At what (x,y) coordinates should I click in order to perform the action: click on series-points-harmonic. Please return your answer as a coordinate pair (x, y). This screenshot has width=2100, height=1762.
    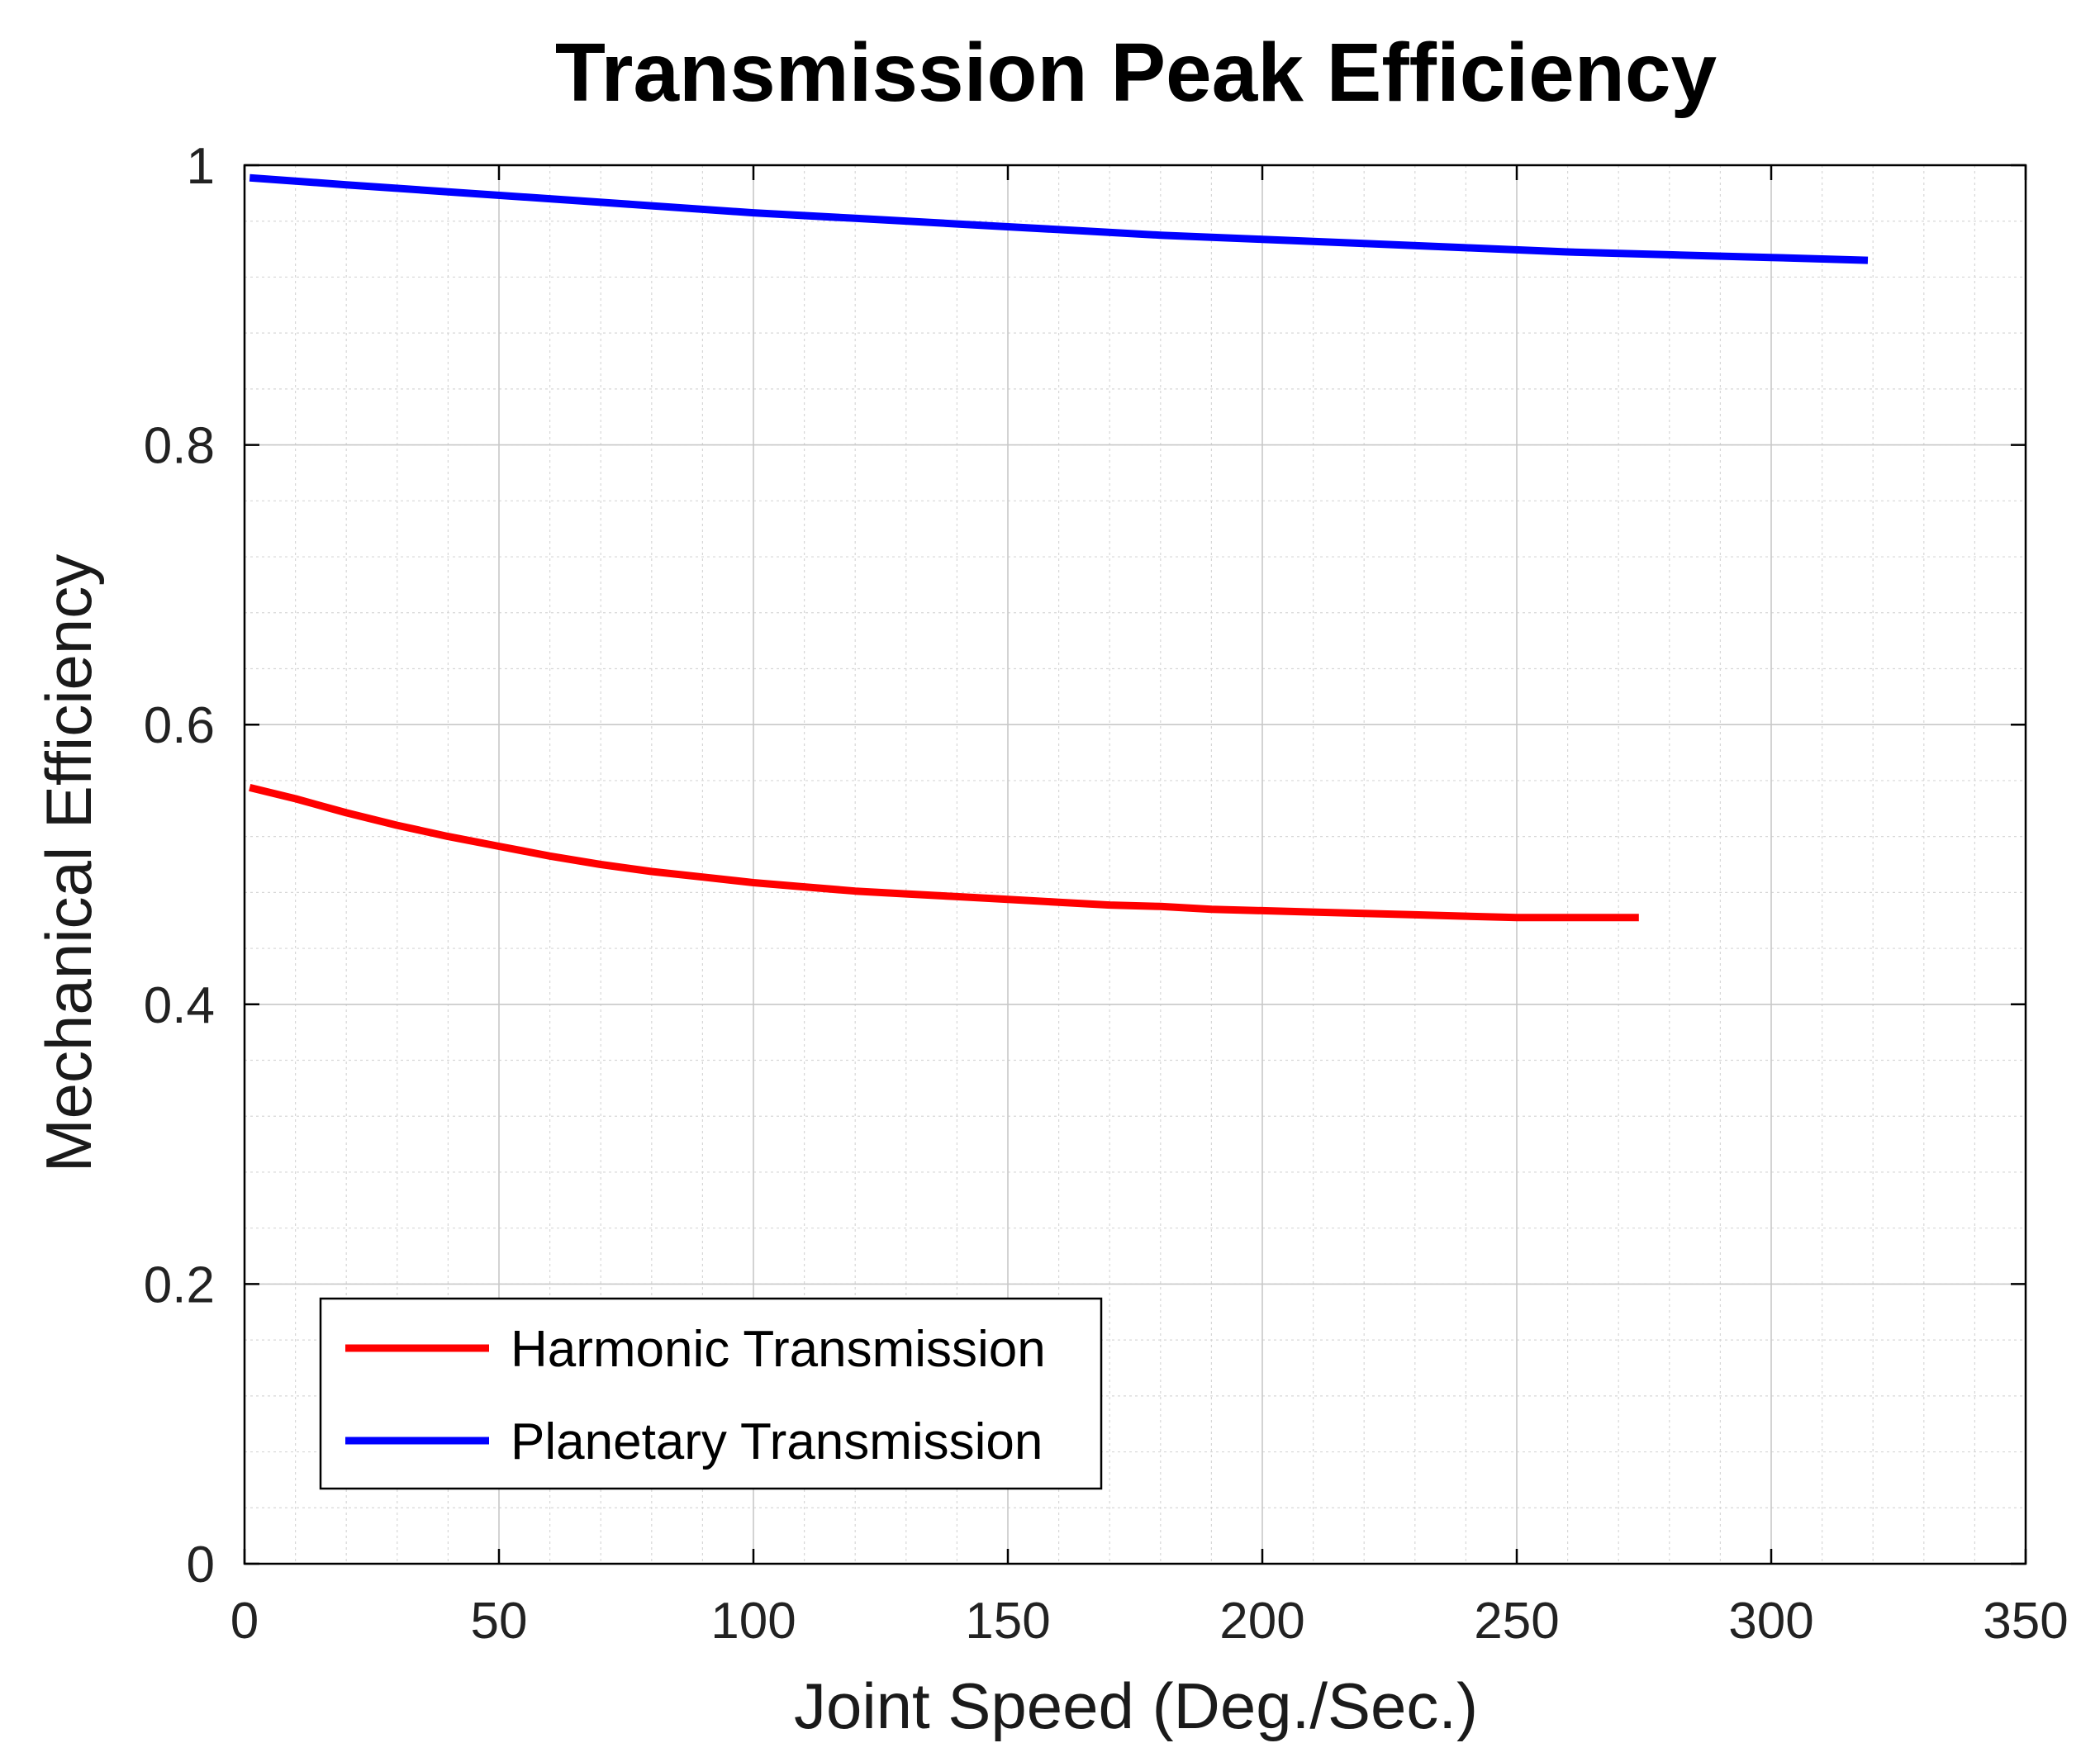
    Looking at the image, I should click on (944, 852).